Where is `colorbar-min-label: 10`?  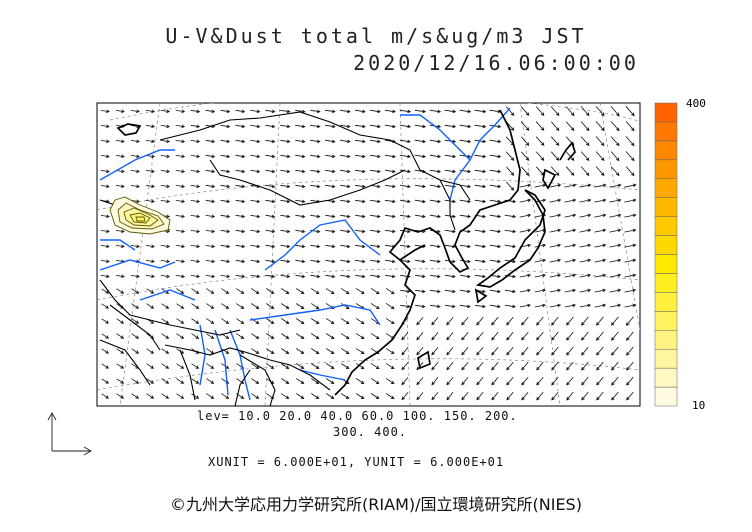 colorbar-min-label: 10 is located at coordinates (698, 405).